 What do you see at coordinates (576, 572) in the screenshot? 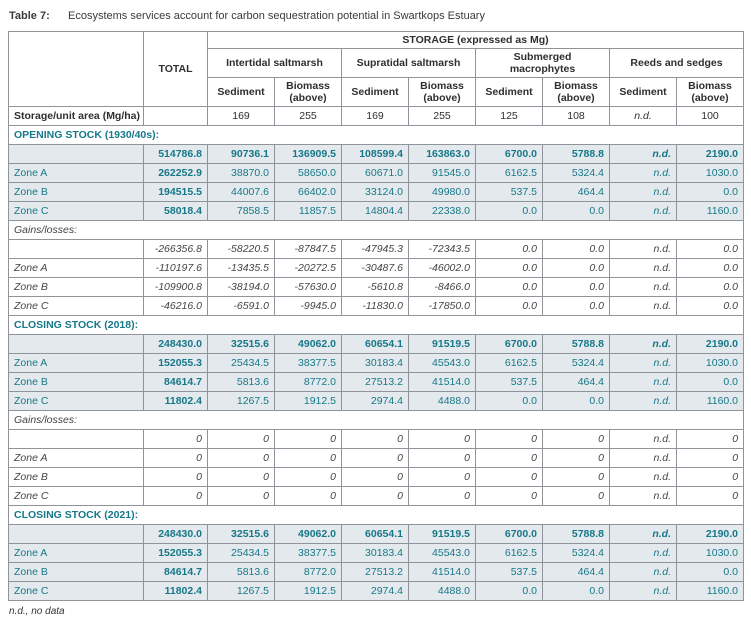
I see `value-cell: 464.4` at bounding box center [576, 572].